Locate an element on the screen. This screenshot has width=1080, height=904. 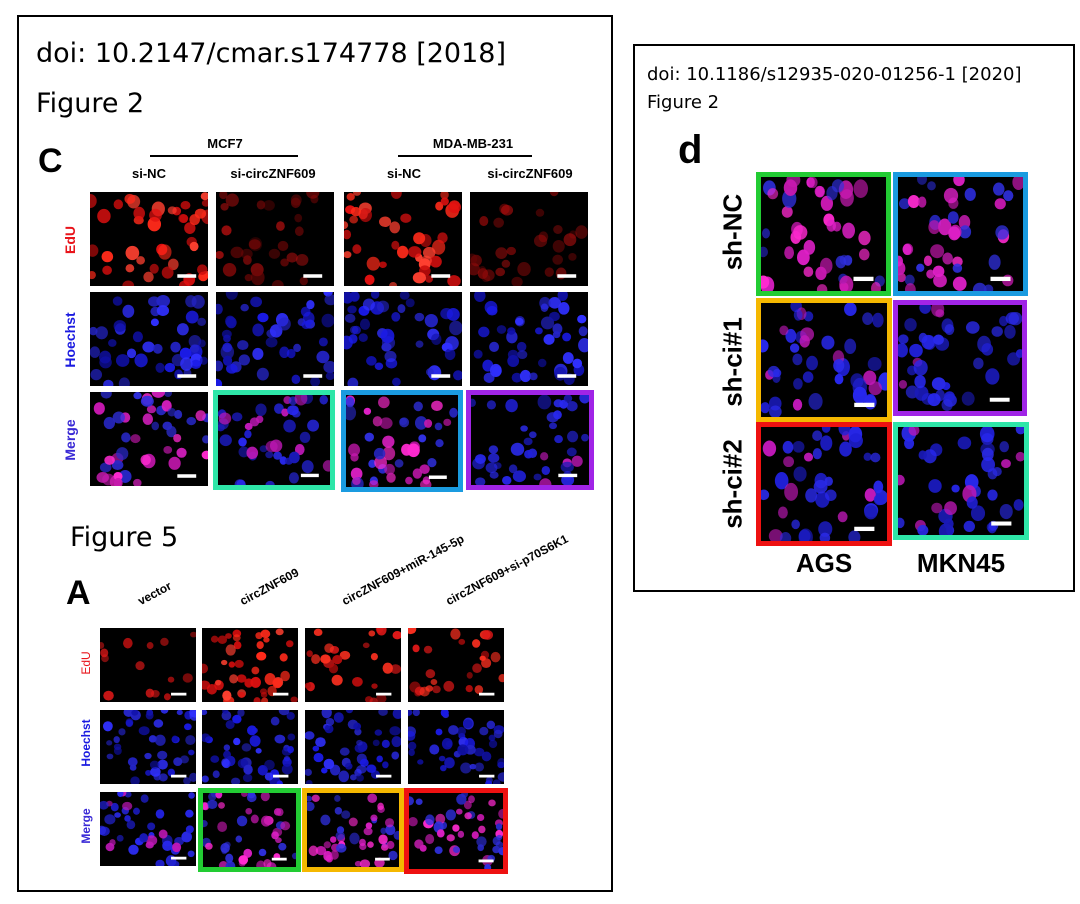
panel-d-letter: d is located at coordinates (690, 150).